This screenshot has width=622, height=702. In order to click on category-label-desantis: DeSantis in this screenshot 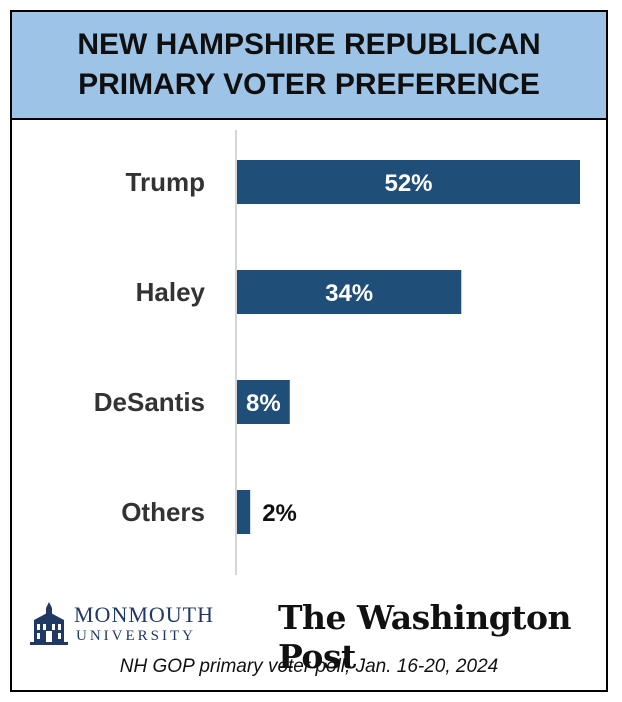, I will do `click(149, 402)`.